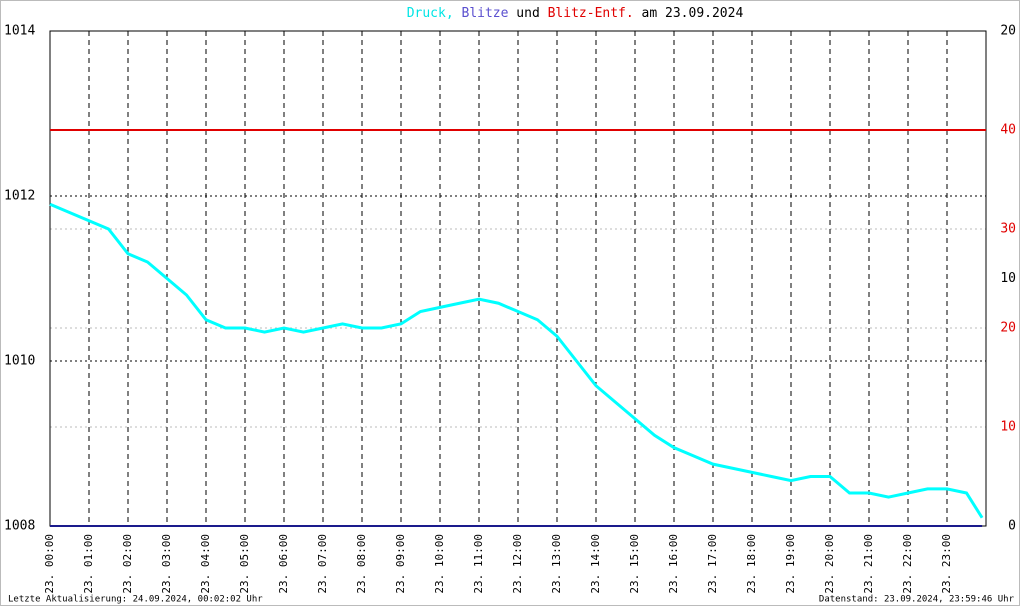 The width and height of the screenshot is (1020, 606). Describe the element at coordinates (88, 564) in the screenshot. I see `x-tick-label: 23. 01:00` at that location.